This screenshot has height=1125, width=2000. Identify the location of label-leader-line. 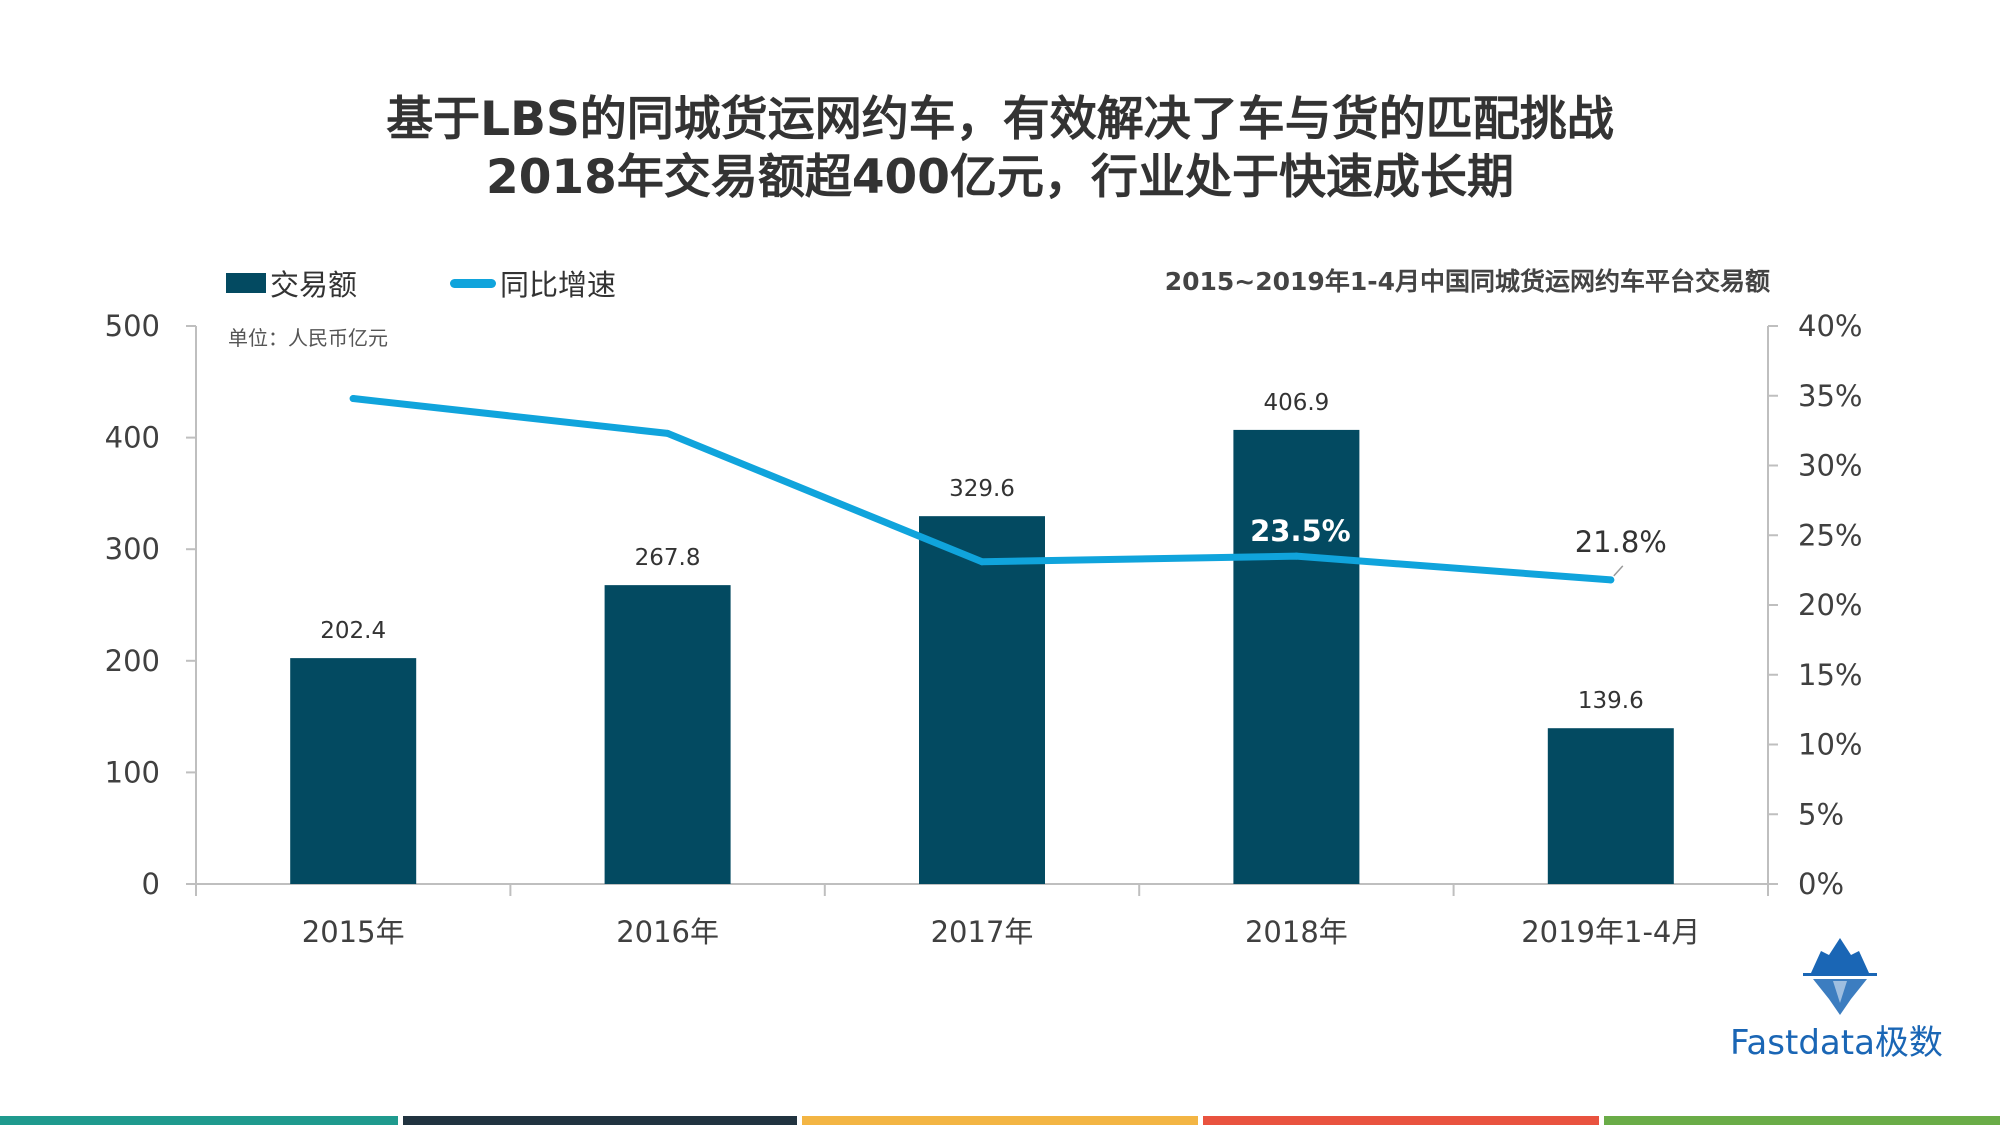
(1618, 571).